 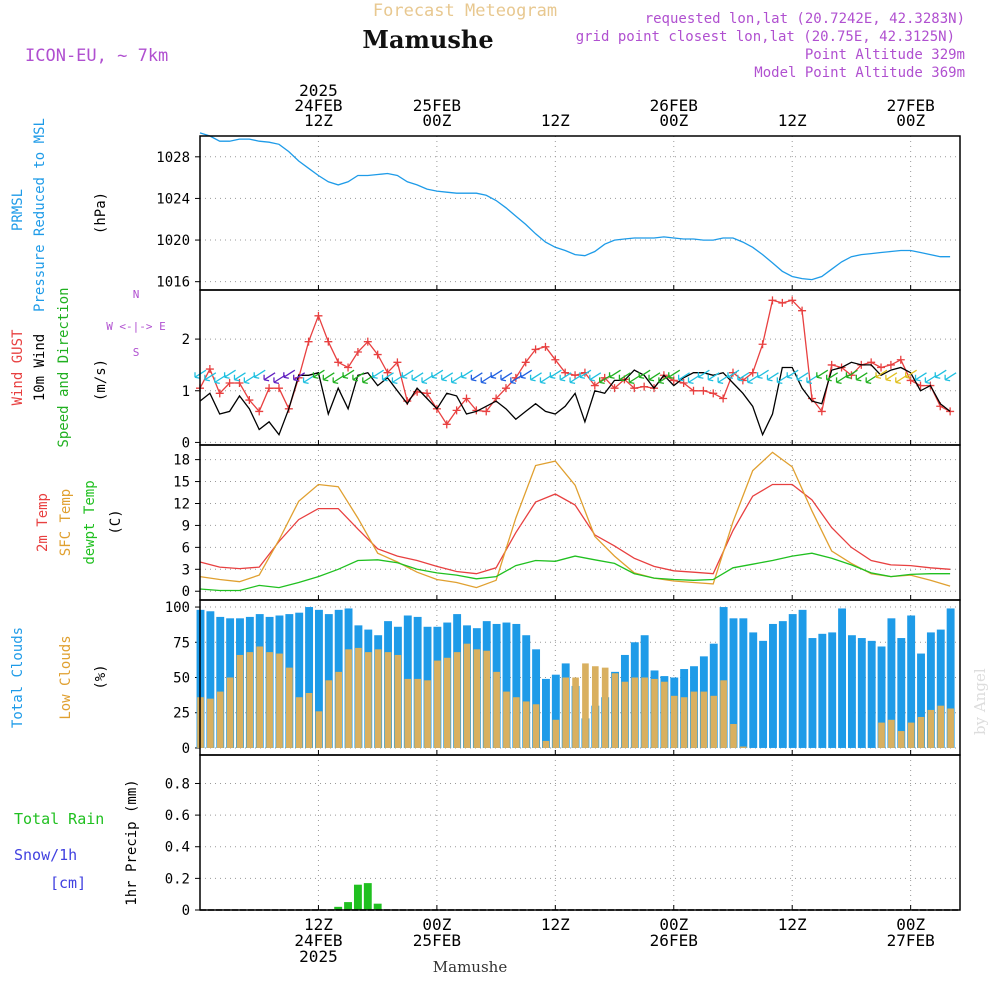 I want to click on model-point-altitude: Model Point Altitude 369m, so click(x=859, y=73).